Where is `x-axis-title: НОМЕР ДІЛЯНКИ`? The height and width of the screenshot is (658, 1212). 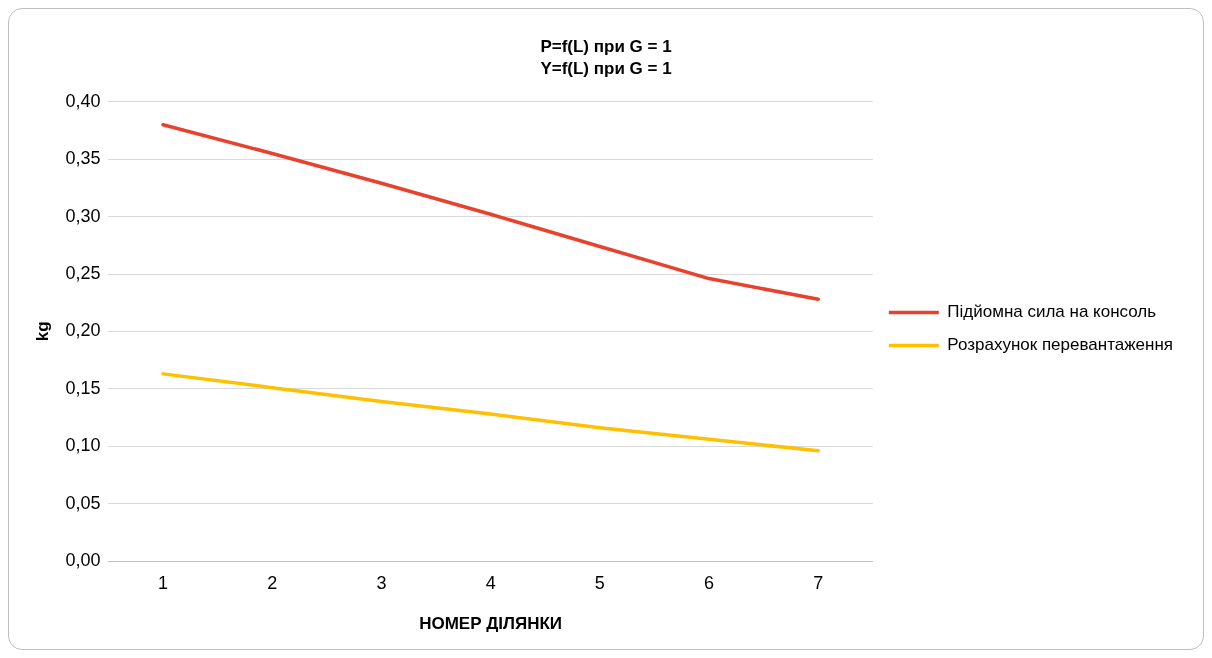
x-axis-title: НОМЕР ДІЛЯНКИ is located at coordinates (491, 624).